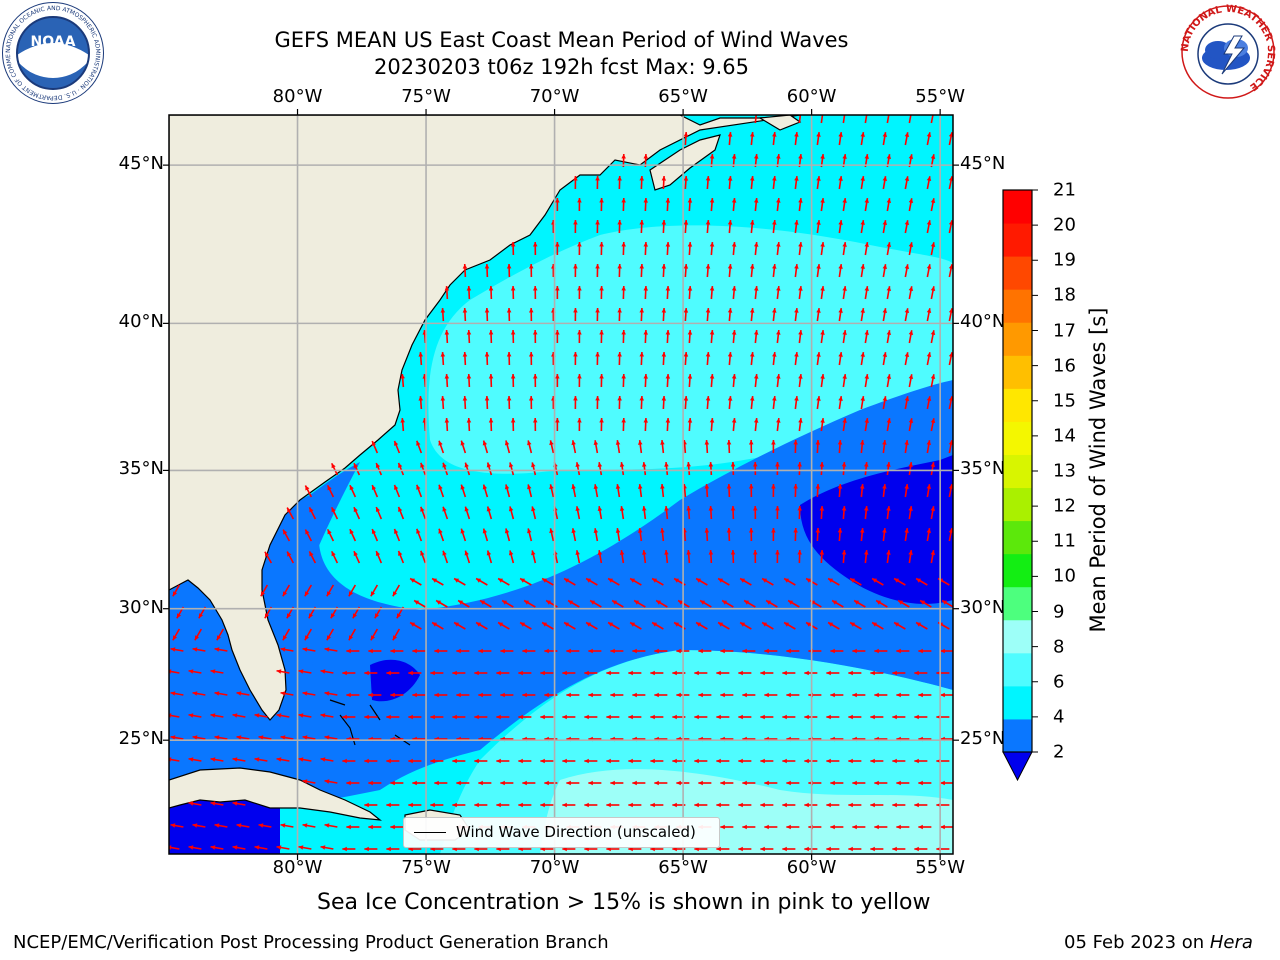  I want to click on lon-label-top: 65°W, so click(683, 96).